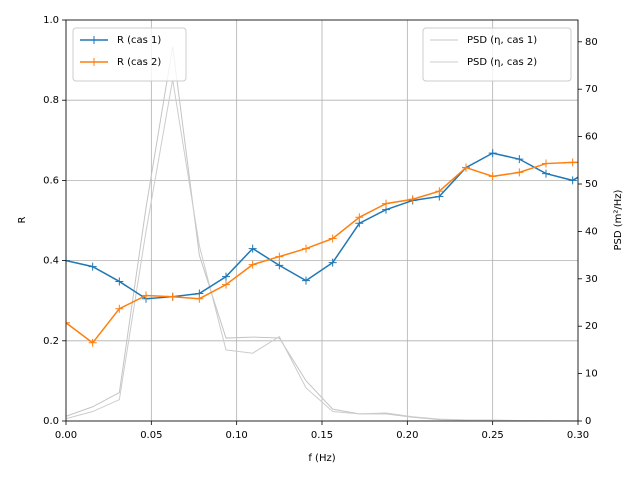  I want to click on y2-tick-label: 10, so click(591, 374).